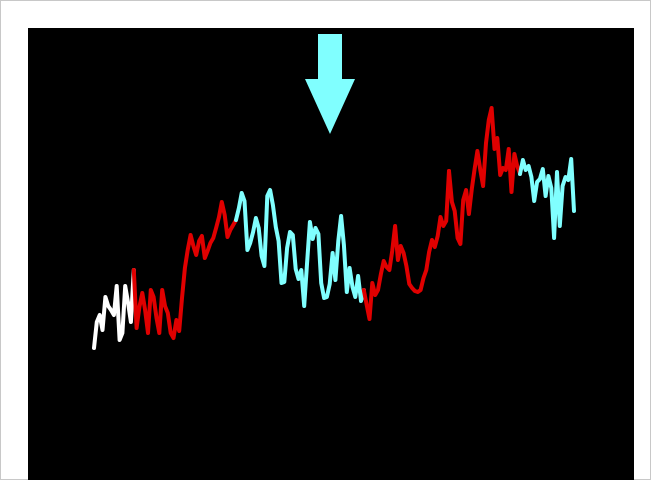 The image size is (651, 480). I want to click on down-arrow-icon, so click(330, 84).